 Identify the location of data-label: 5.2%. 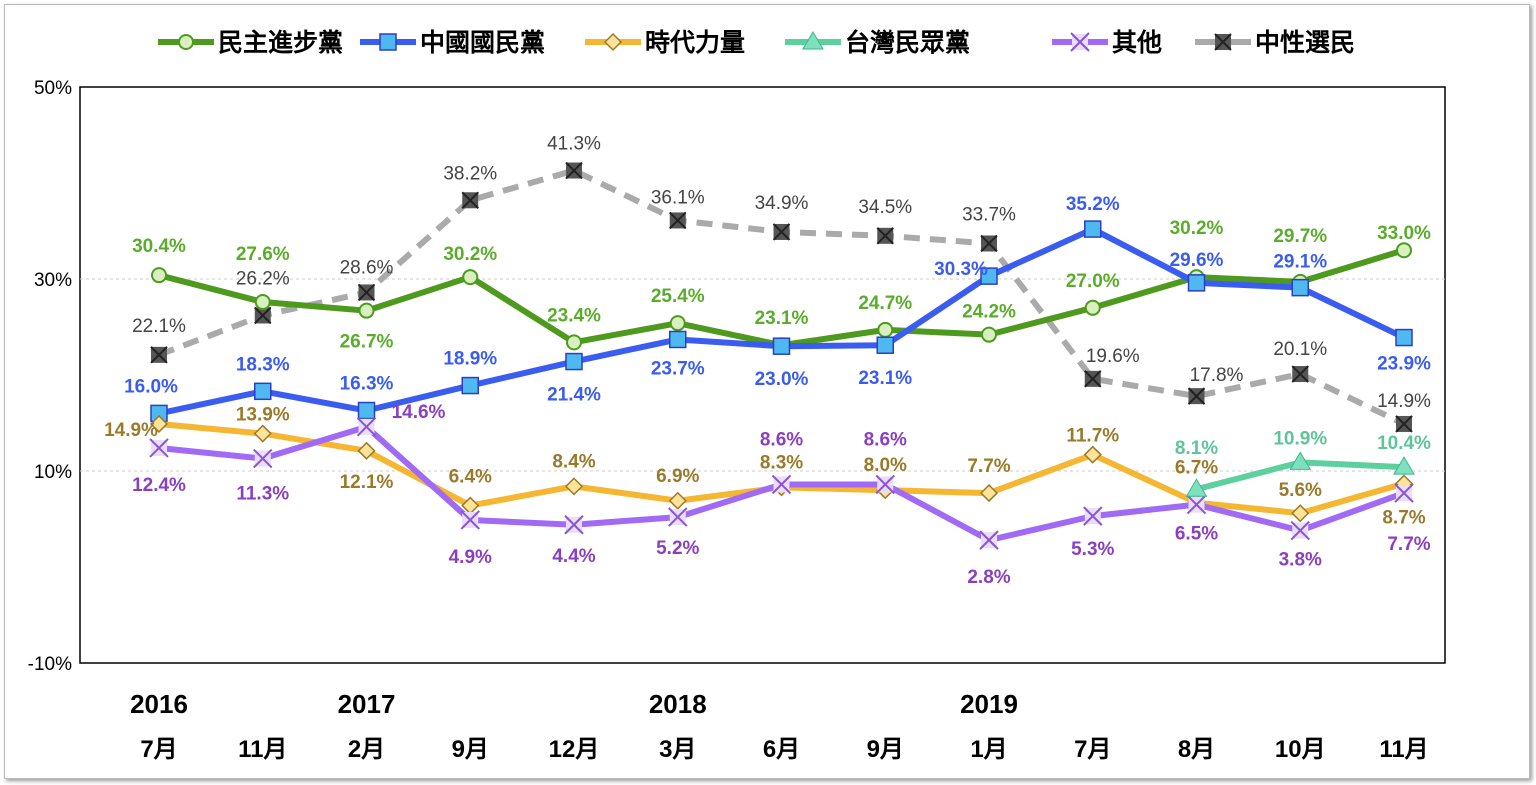
(677, 548).